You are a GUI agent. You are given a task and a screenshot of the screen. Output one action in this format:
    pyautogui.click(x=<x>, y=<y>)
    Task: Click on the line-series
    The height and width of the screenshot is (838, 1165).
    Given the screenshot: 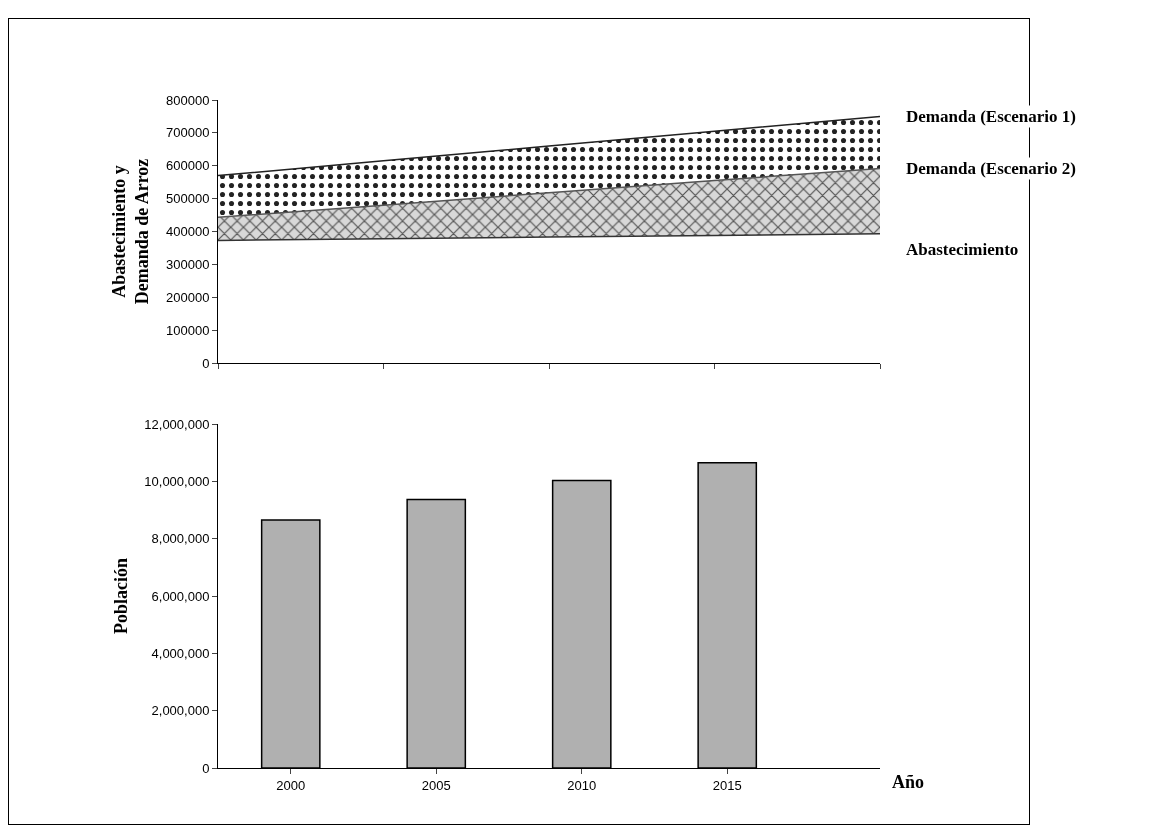 What is the action you would take?
    pyautogui.click(x=549, y=237)
    